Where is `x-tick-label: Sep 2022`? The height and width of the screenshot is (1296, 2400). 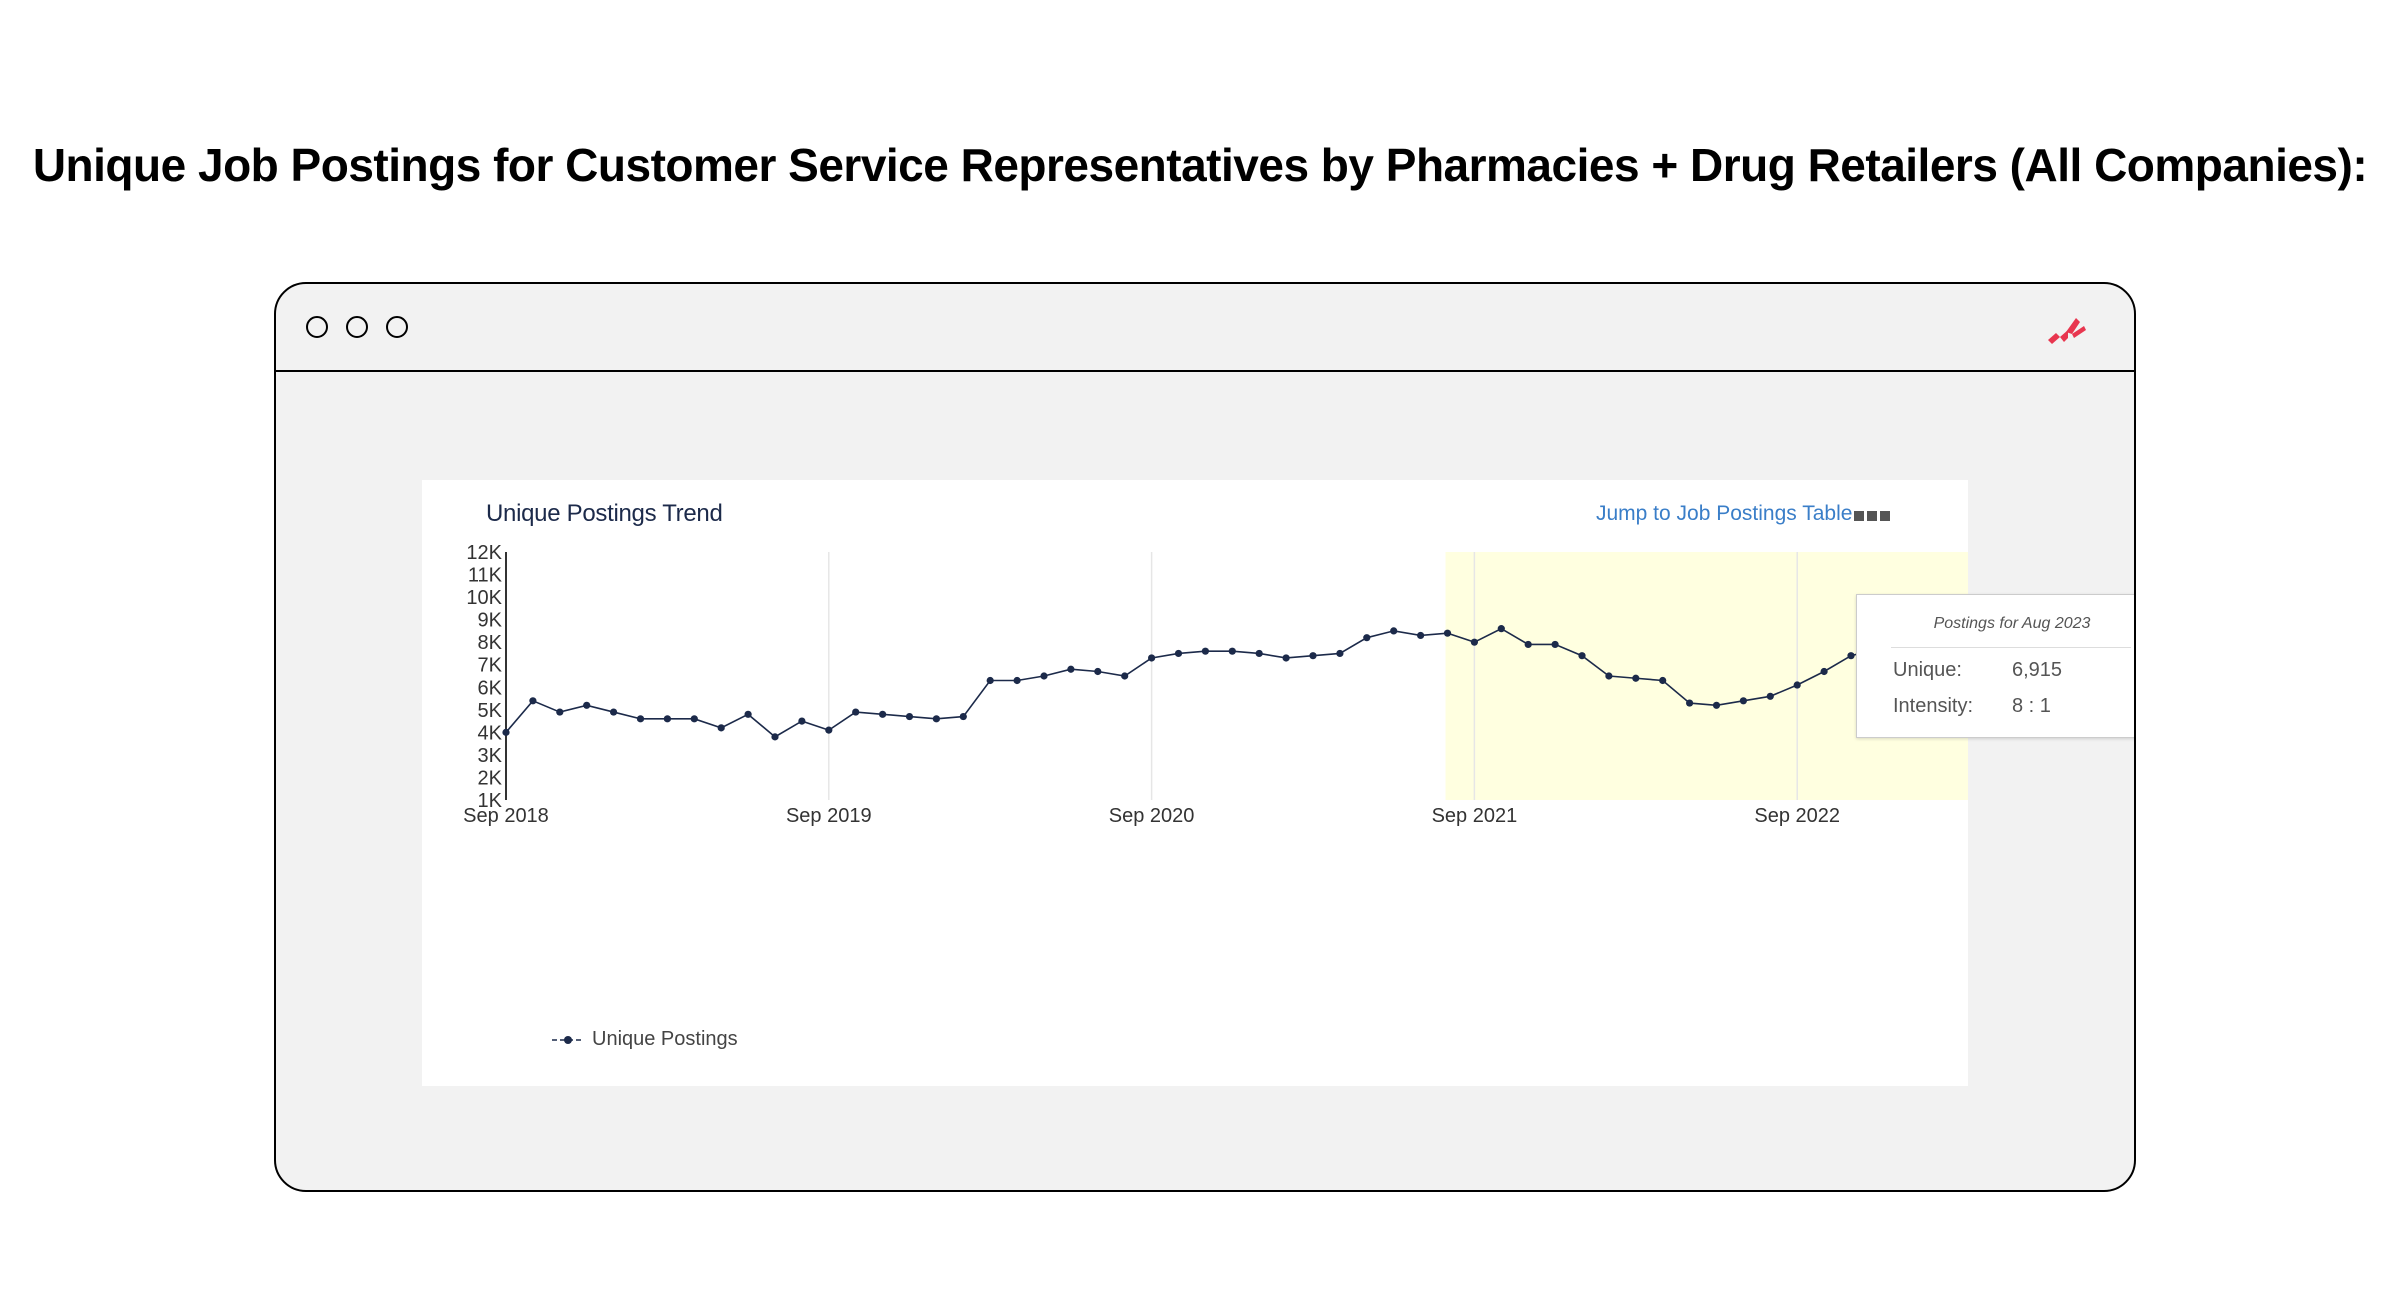 x-tick-label: Sep 2022 is located at coordinates (1797, 816).